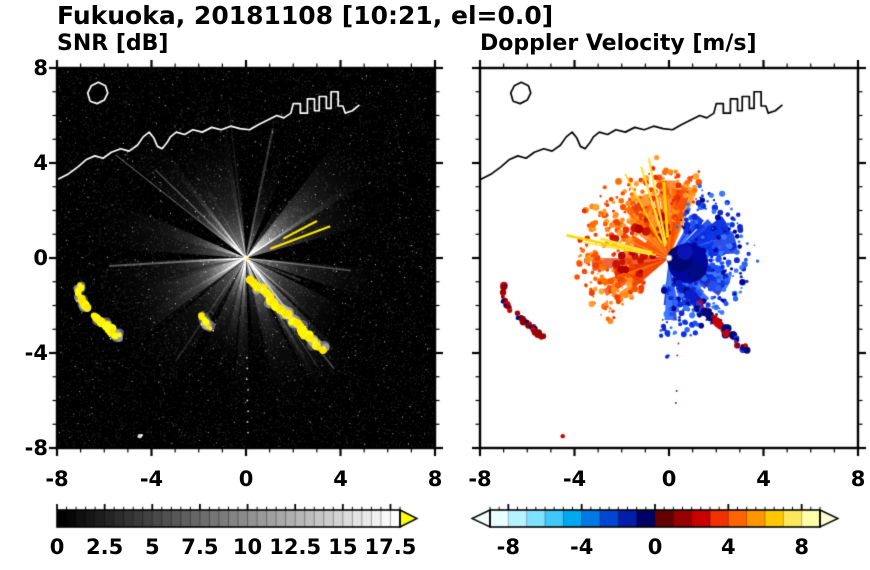  I want to click on velocity-panel-title: Doppler Velocity [m/s], so click(618, 43).